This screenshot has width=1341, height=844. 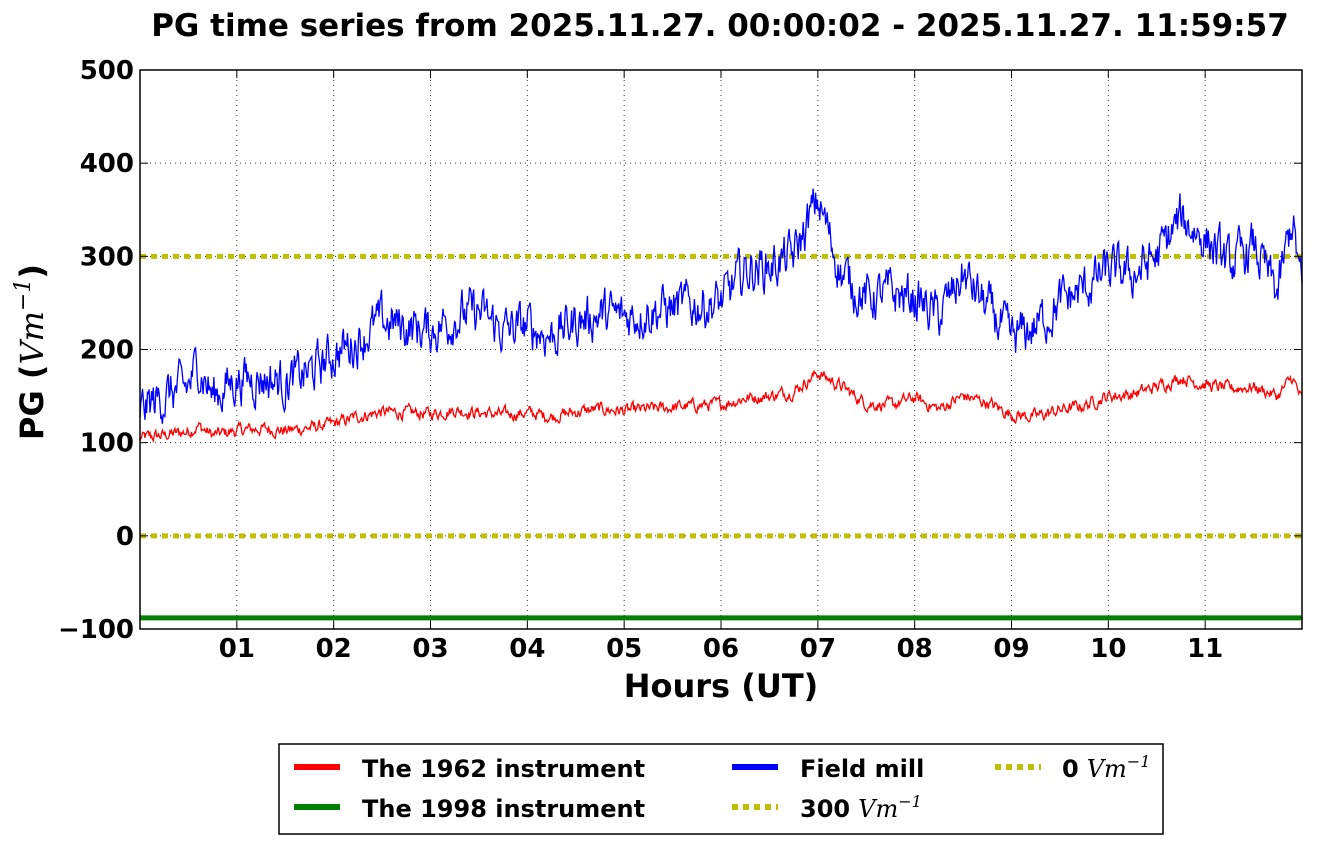 I want to click on legend-0-number: 0, so click(x=1070, y=769).